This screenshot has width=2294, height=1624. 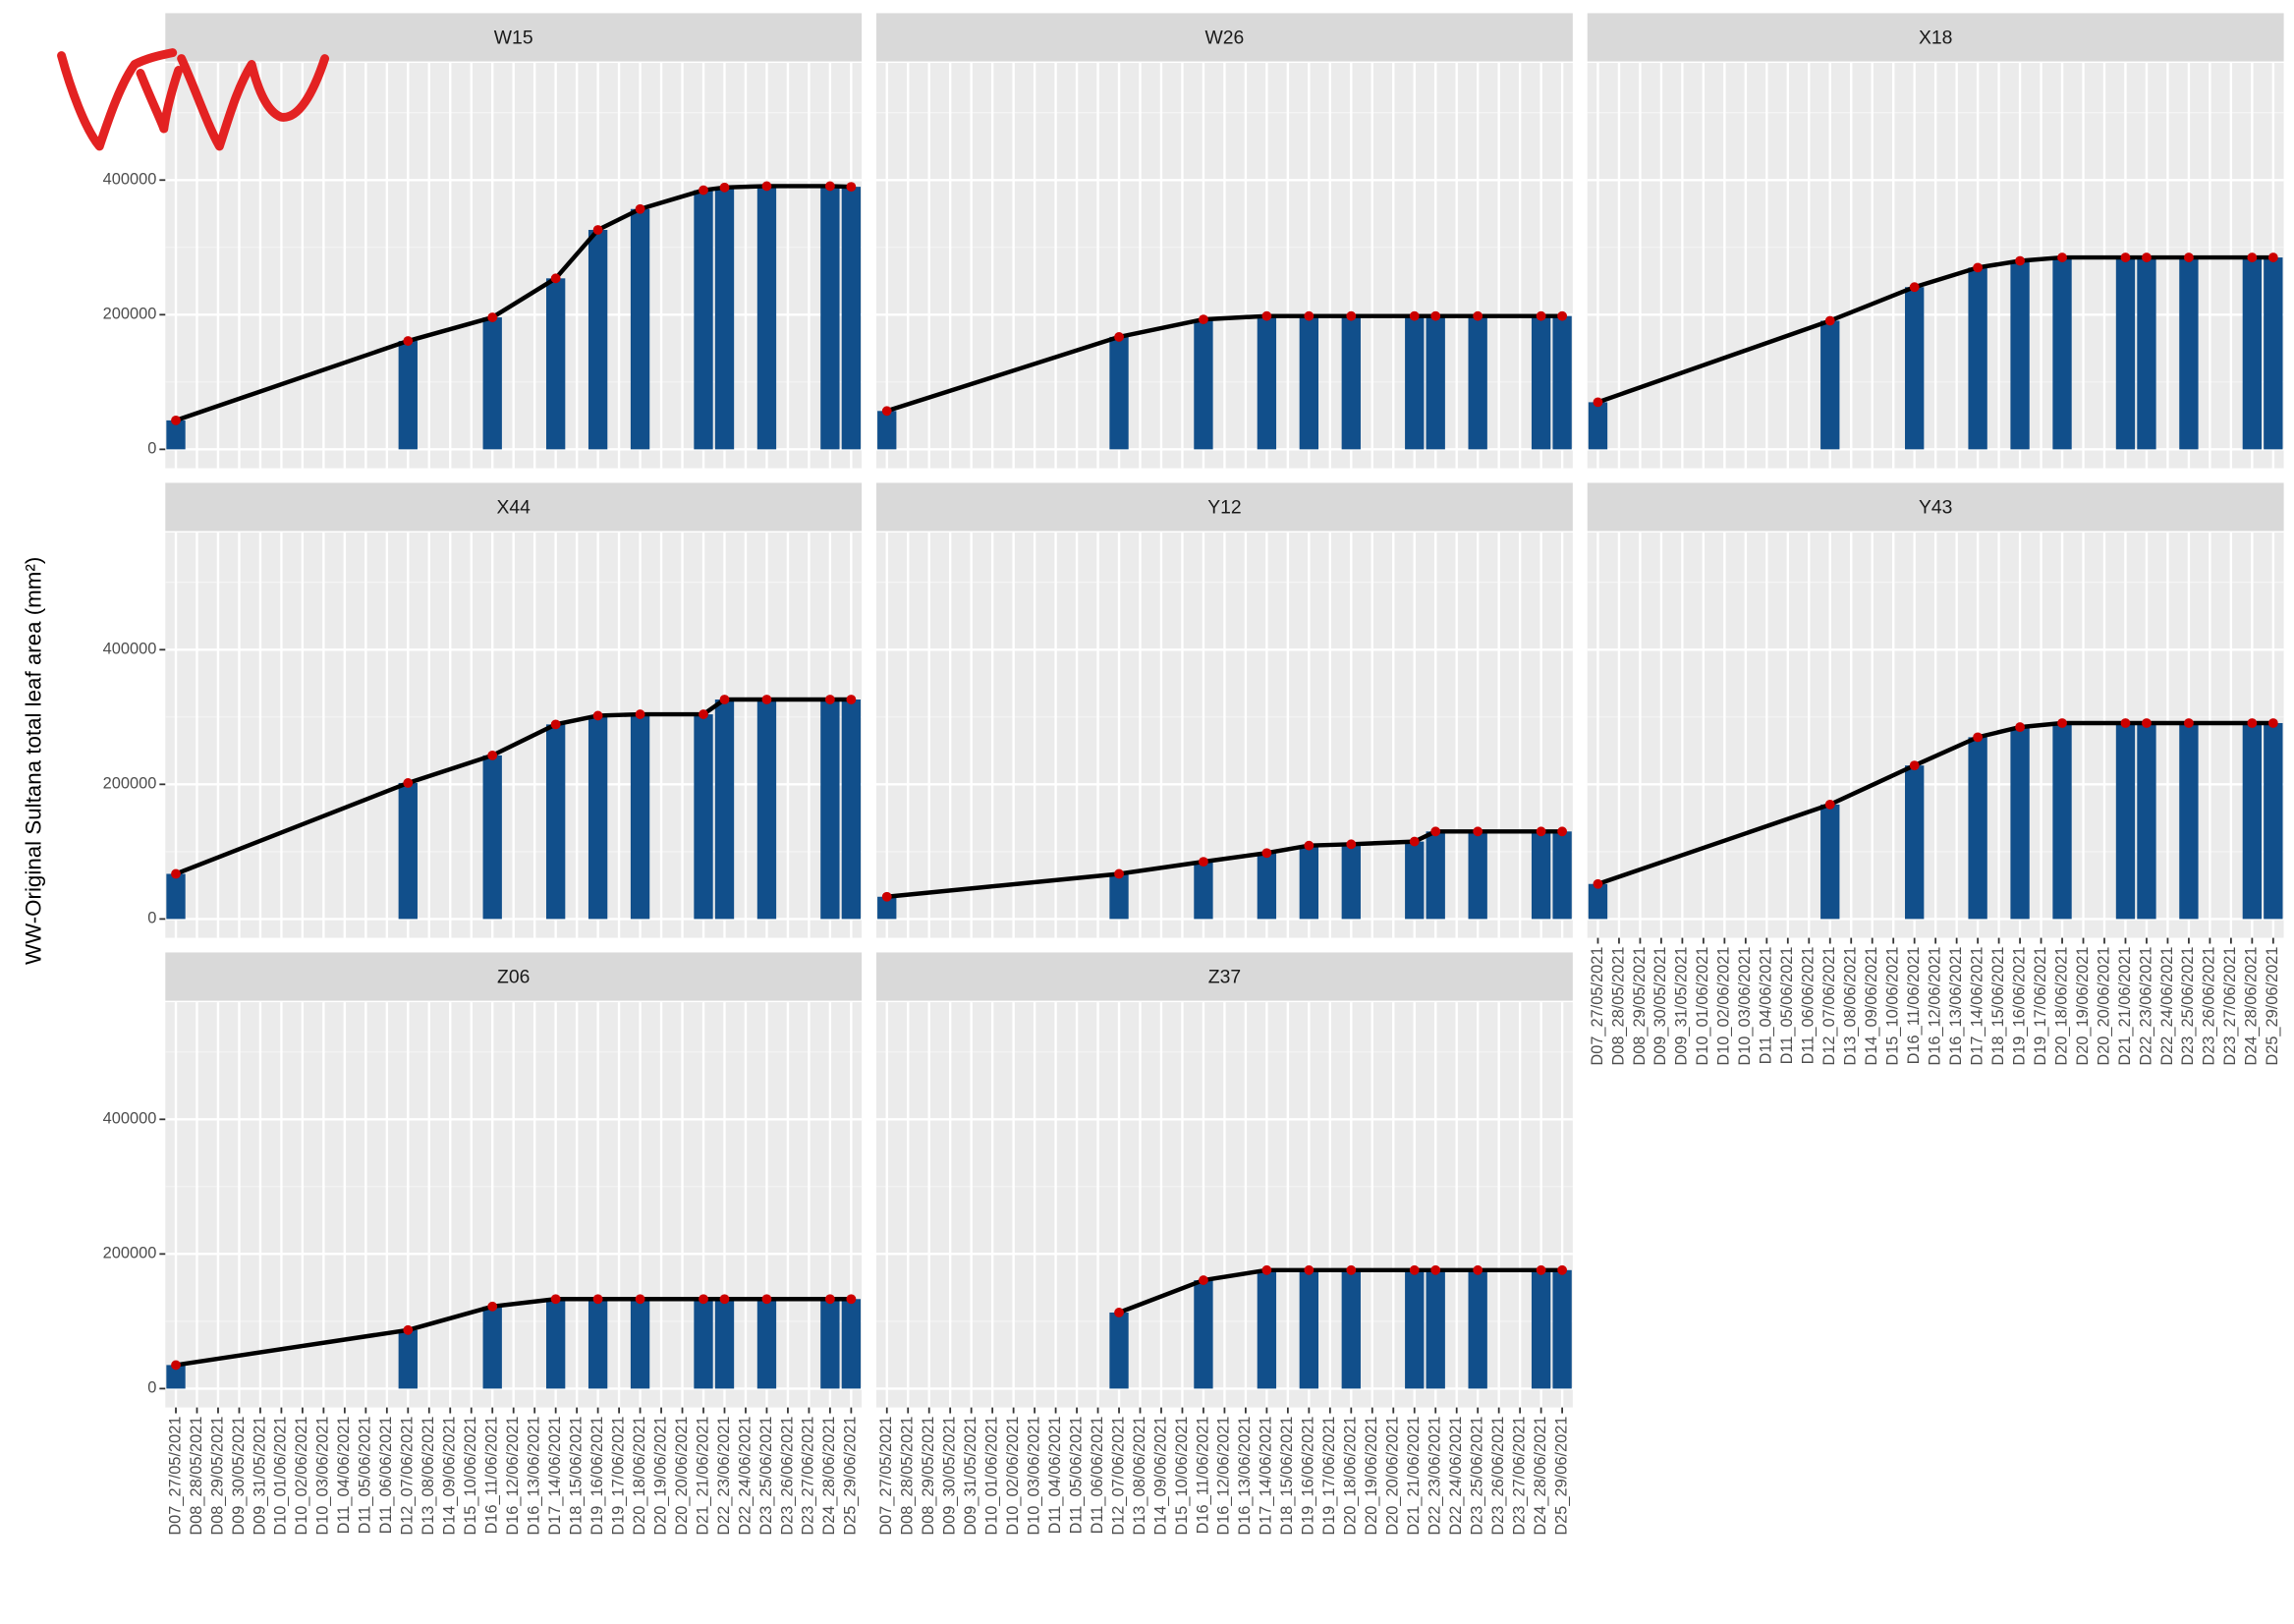 What do you see at coordinates (1498, 1476) in the screenshot?
I see `x-tick-label: D23_26/06/2021` at bounding box center [1498, 1476].